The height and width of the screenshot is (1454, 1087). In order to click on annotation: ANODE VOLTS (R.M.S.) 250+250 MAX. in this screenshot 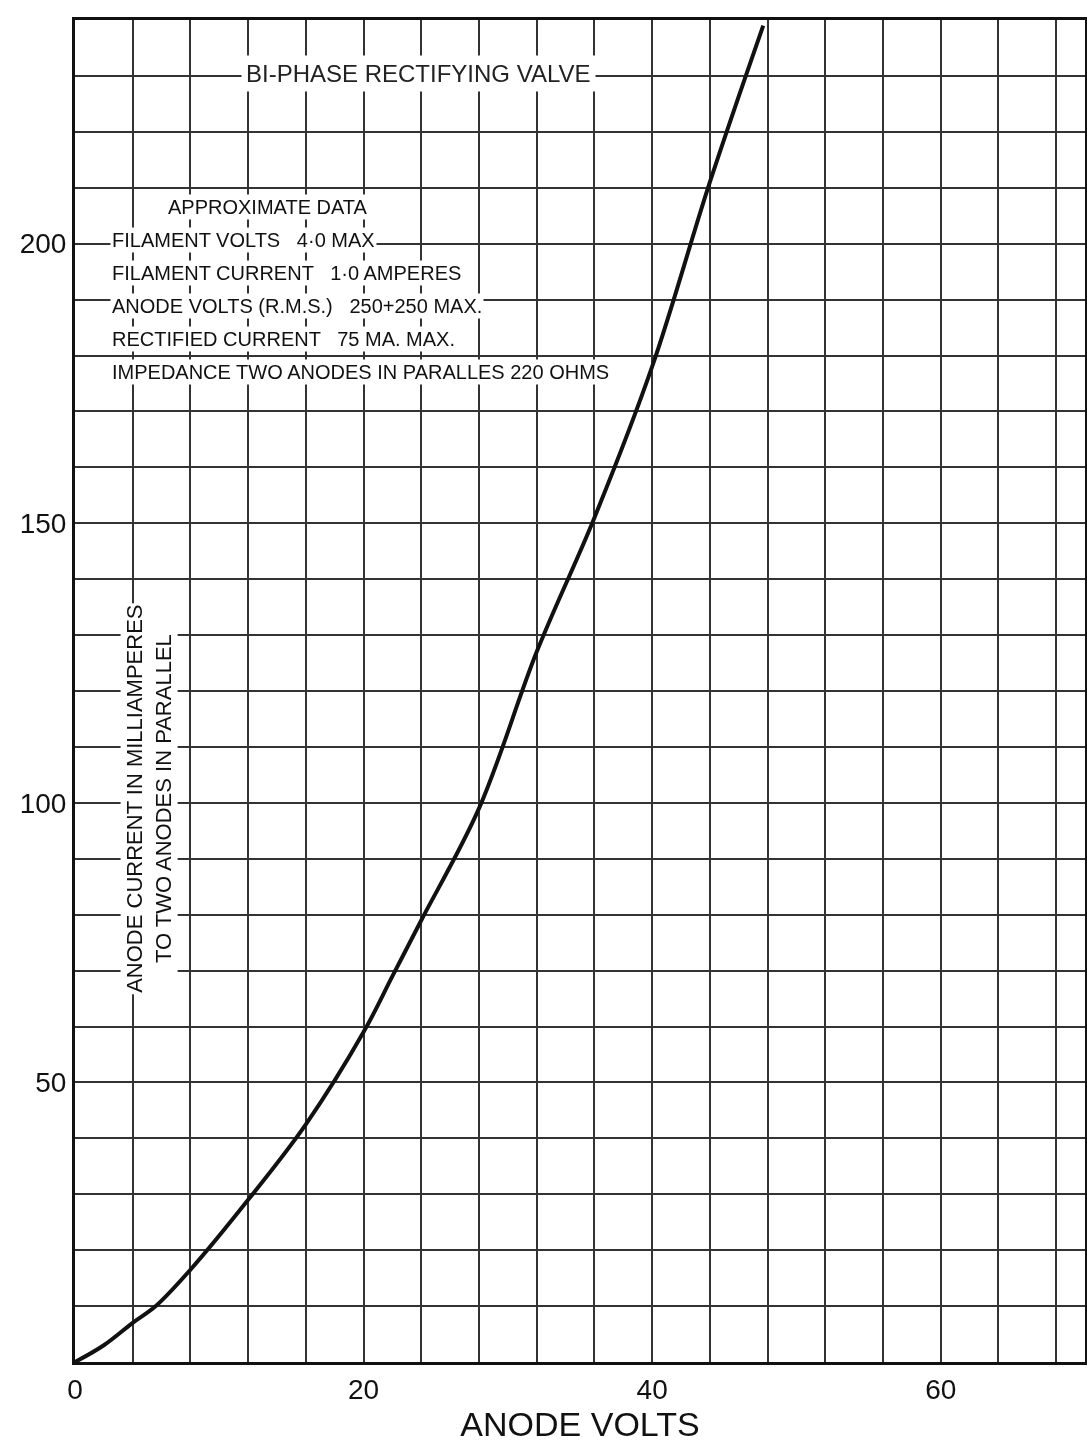, I will do `click(297, 306)`.